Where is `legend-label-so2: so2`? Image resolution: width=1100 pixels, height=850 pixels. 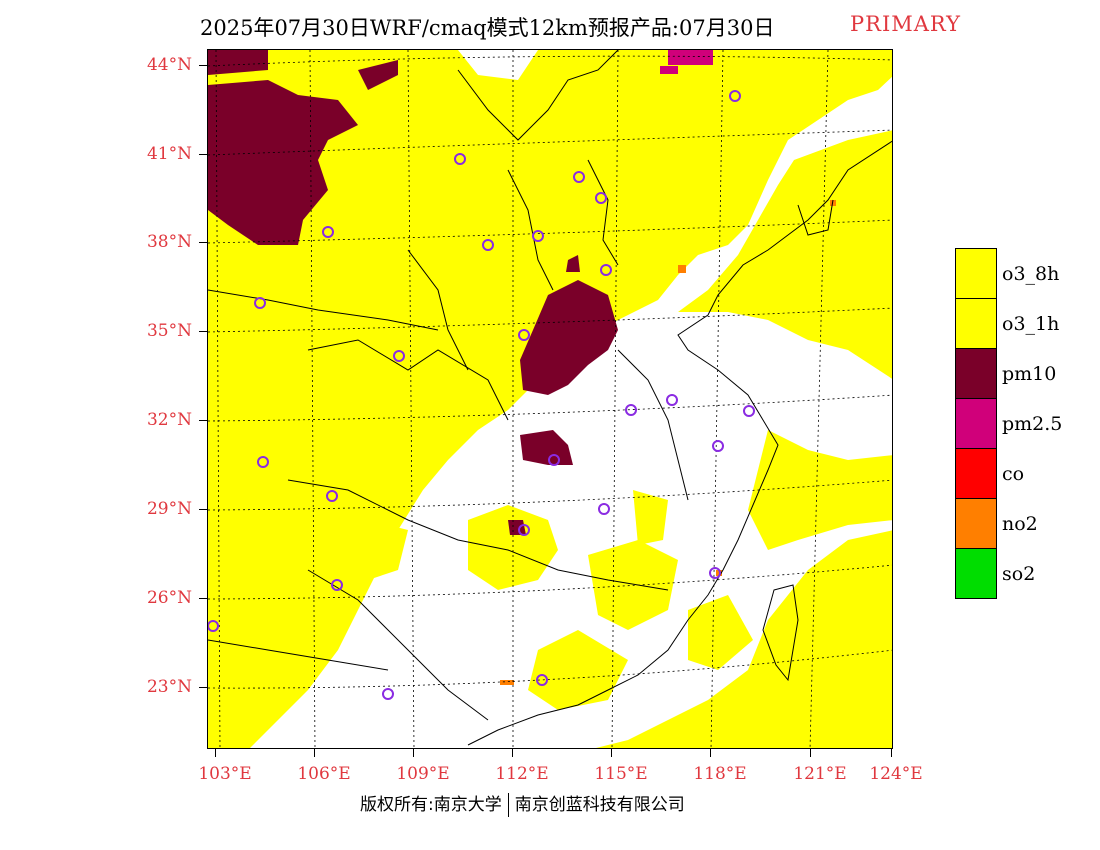
legend-label-so2: so2 is located at coordinates (1019, 574).